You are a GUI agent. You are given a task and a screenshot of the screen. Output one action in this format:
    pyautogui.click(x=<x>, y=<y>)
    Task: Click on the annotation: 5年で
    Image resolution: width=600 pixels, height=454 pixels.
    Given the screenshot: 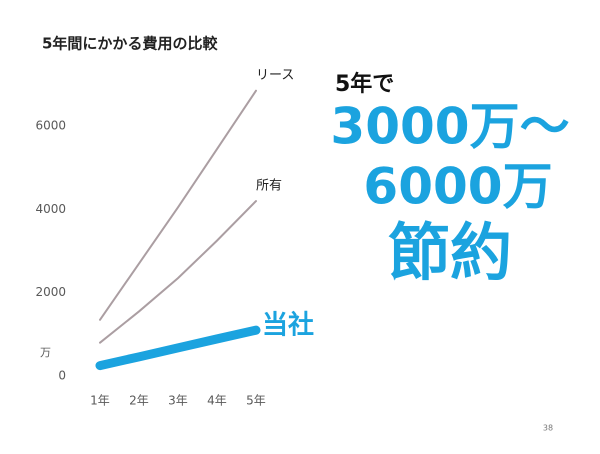 What is the action you would take?
    pyautogui.click(x=364, y=84)
    